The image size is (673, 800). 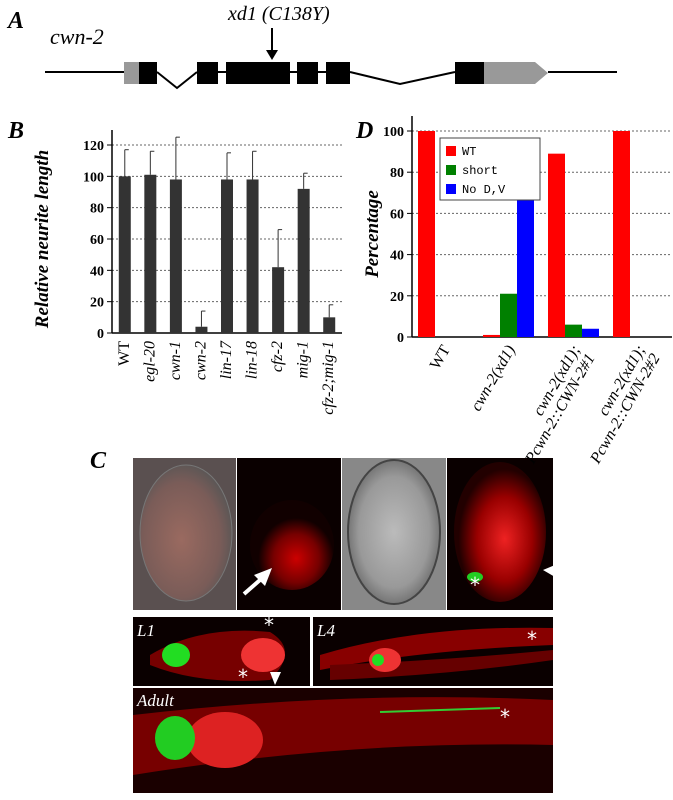 What do you see at coordinates (364, 131) in the screenshot?
I see `panel-label: D` at bounding box center [364, 131].